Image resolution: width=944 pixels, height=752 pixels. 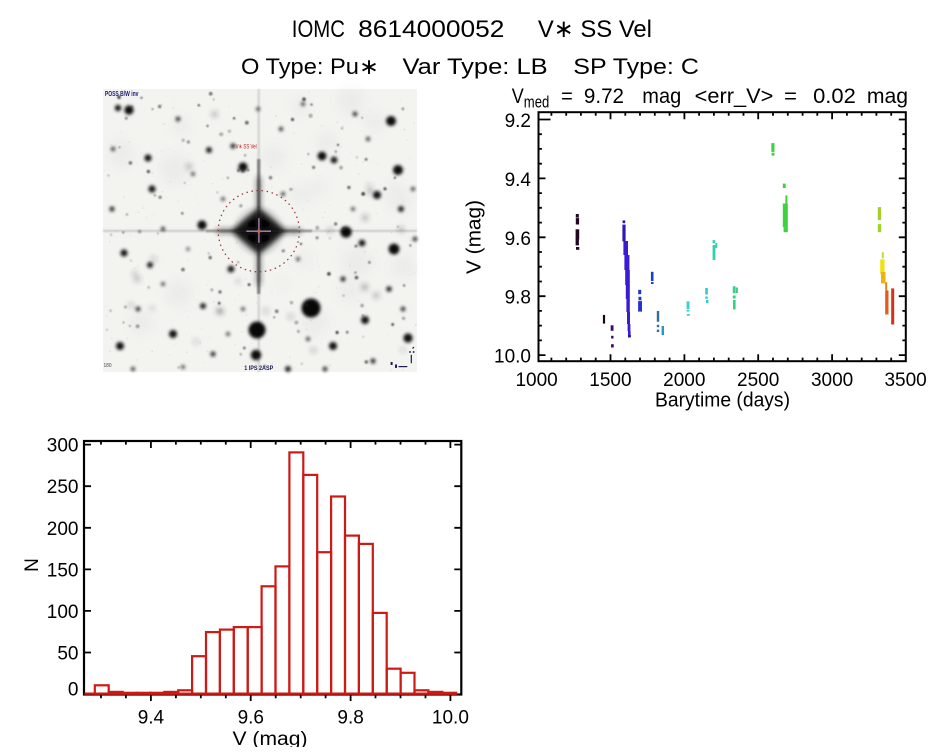 What do you see at coordinates (63, 487) in the screenshot?
I see `svg-text: 250` at bounding box center [63, 487].